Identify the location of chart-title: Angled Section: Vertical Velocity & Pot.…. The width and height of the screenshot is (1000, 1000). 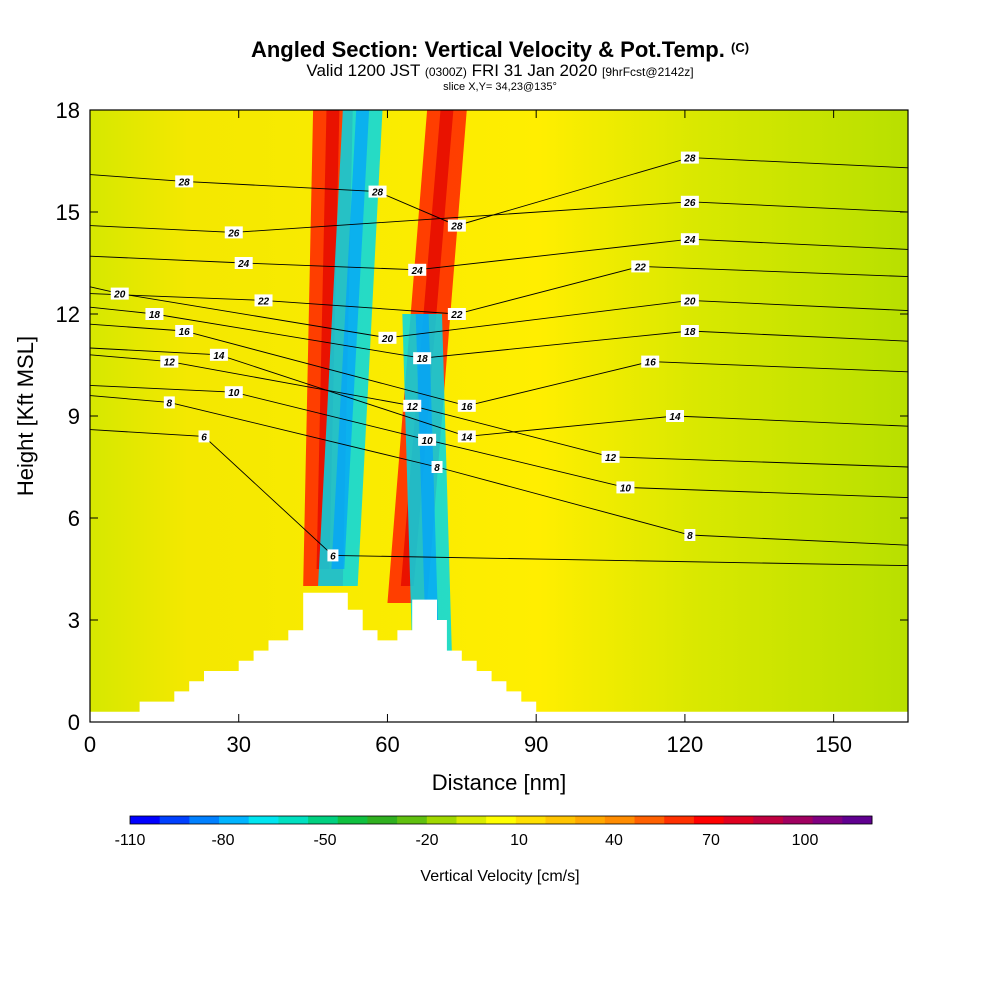
(500, 49).